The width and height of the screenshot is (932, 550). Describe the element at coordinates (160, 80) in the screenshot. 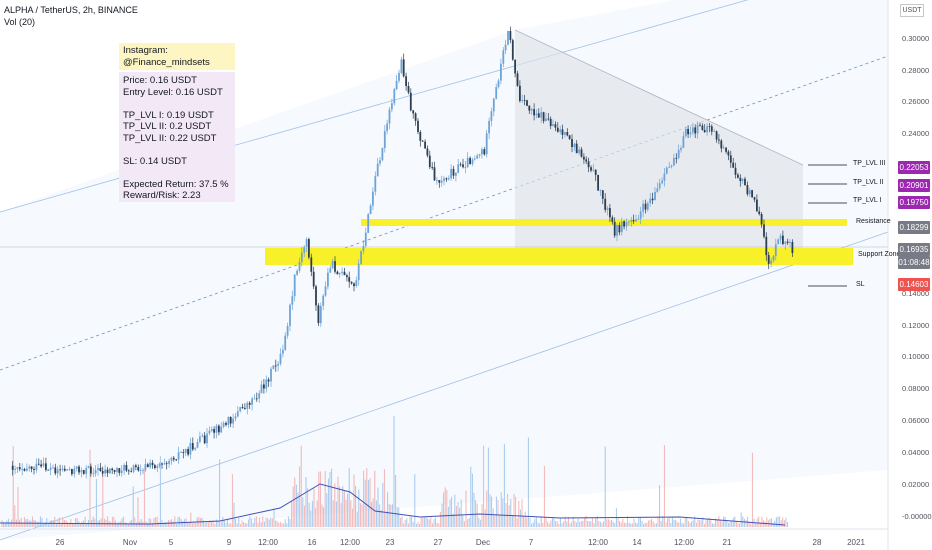

I see `note-line: Price: 0.16 USDT` at that location.